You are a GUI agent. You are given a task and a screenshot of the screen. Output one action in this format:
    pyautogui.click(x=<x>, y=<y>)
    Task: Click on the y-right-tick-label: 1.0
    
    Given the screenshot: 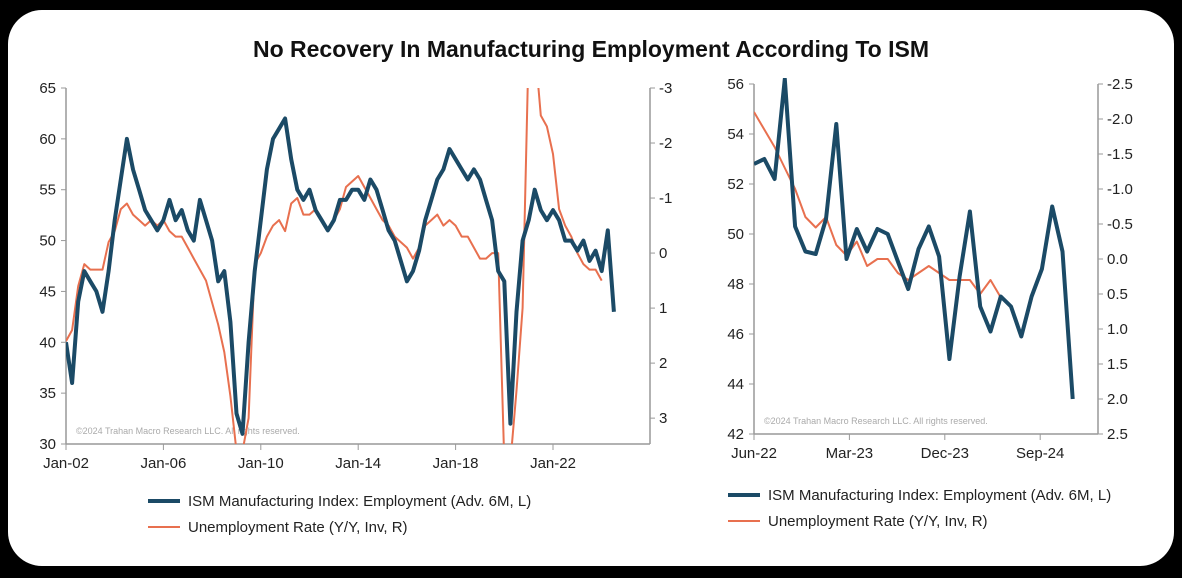 What is the action you would take?
    pyautogui.click(x=1117, y=329)
    